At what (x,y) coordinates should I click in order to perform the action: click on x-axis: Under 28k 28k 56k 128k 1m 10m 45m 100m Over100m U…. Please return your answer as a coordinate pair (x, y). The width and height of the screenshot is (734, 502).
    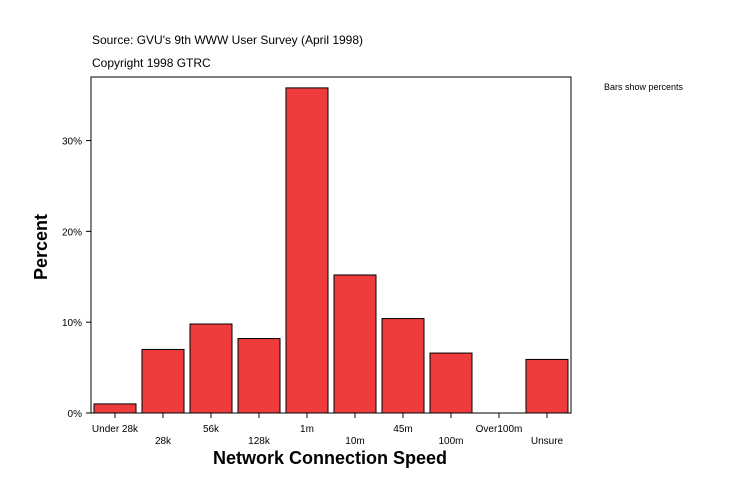
    Looking at the image, I should click on (328, 430).